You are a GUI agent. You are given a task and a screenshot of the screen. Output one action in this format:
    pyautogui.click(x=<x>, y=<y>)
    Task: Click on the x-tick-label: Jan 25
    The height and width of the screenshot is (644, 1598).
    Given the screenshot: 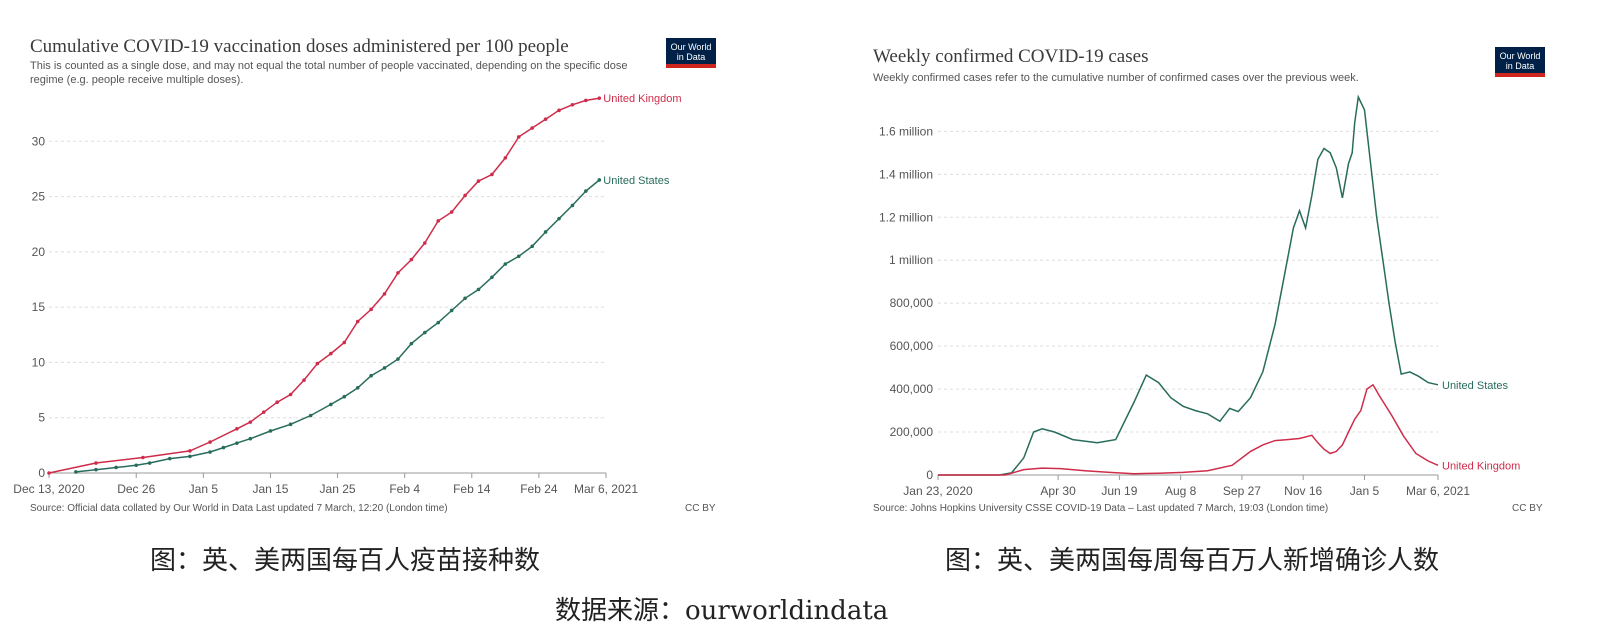 What is the action you would take?
    pyautogui.click(x=338, y=489)
    